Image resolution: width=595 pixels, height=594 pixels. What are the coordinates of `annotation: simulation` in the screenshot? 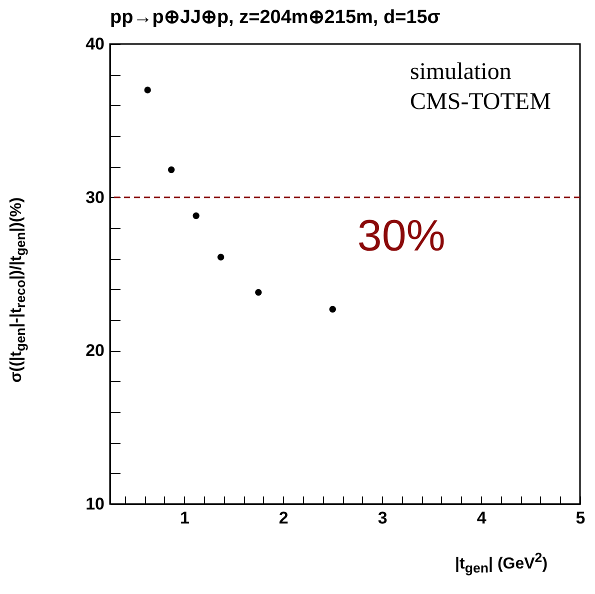 It's located at (461, 72).